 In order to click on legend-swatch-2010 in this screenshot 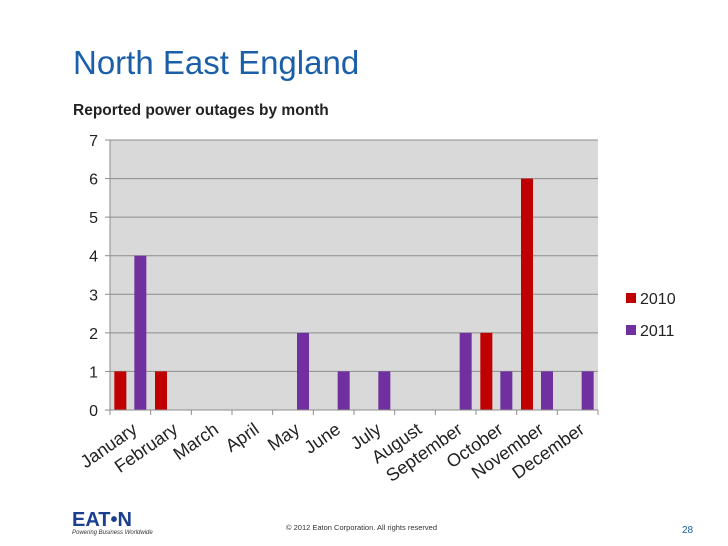, I will do `click(631, 298)`.